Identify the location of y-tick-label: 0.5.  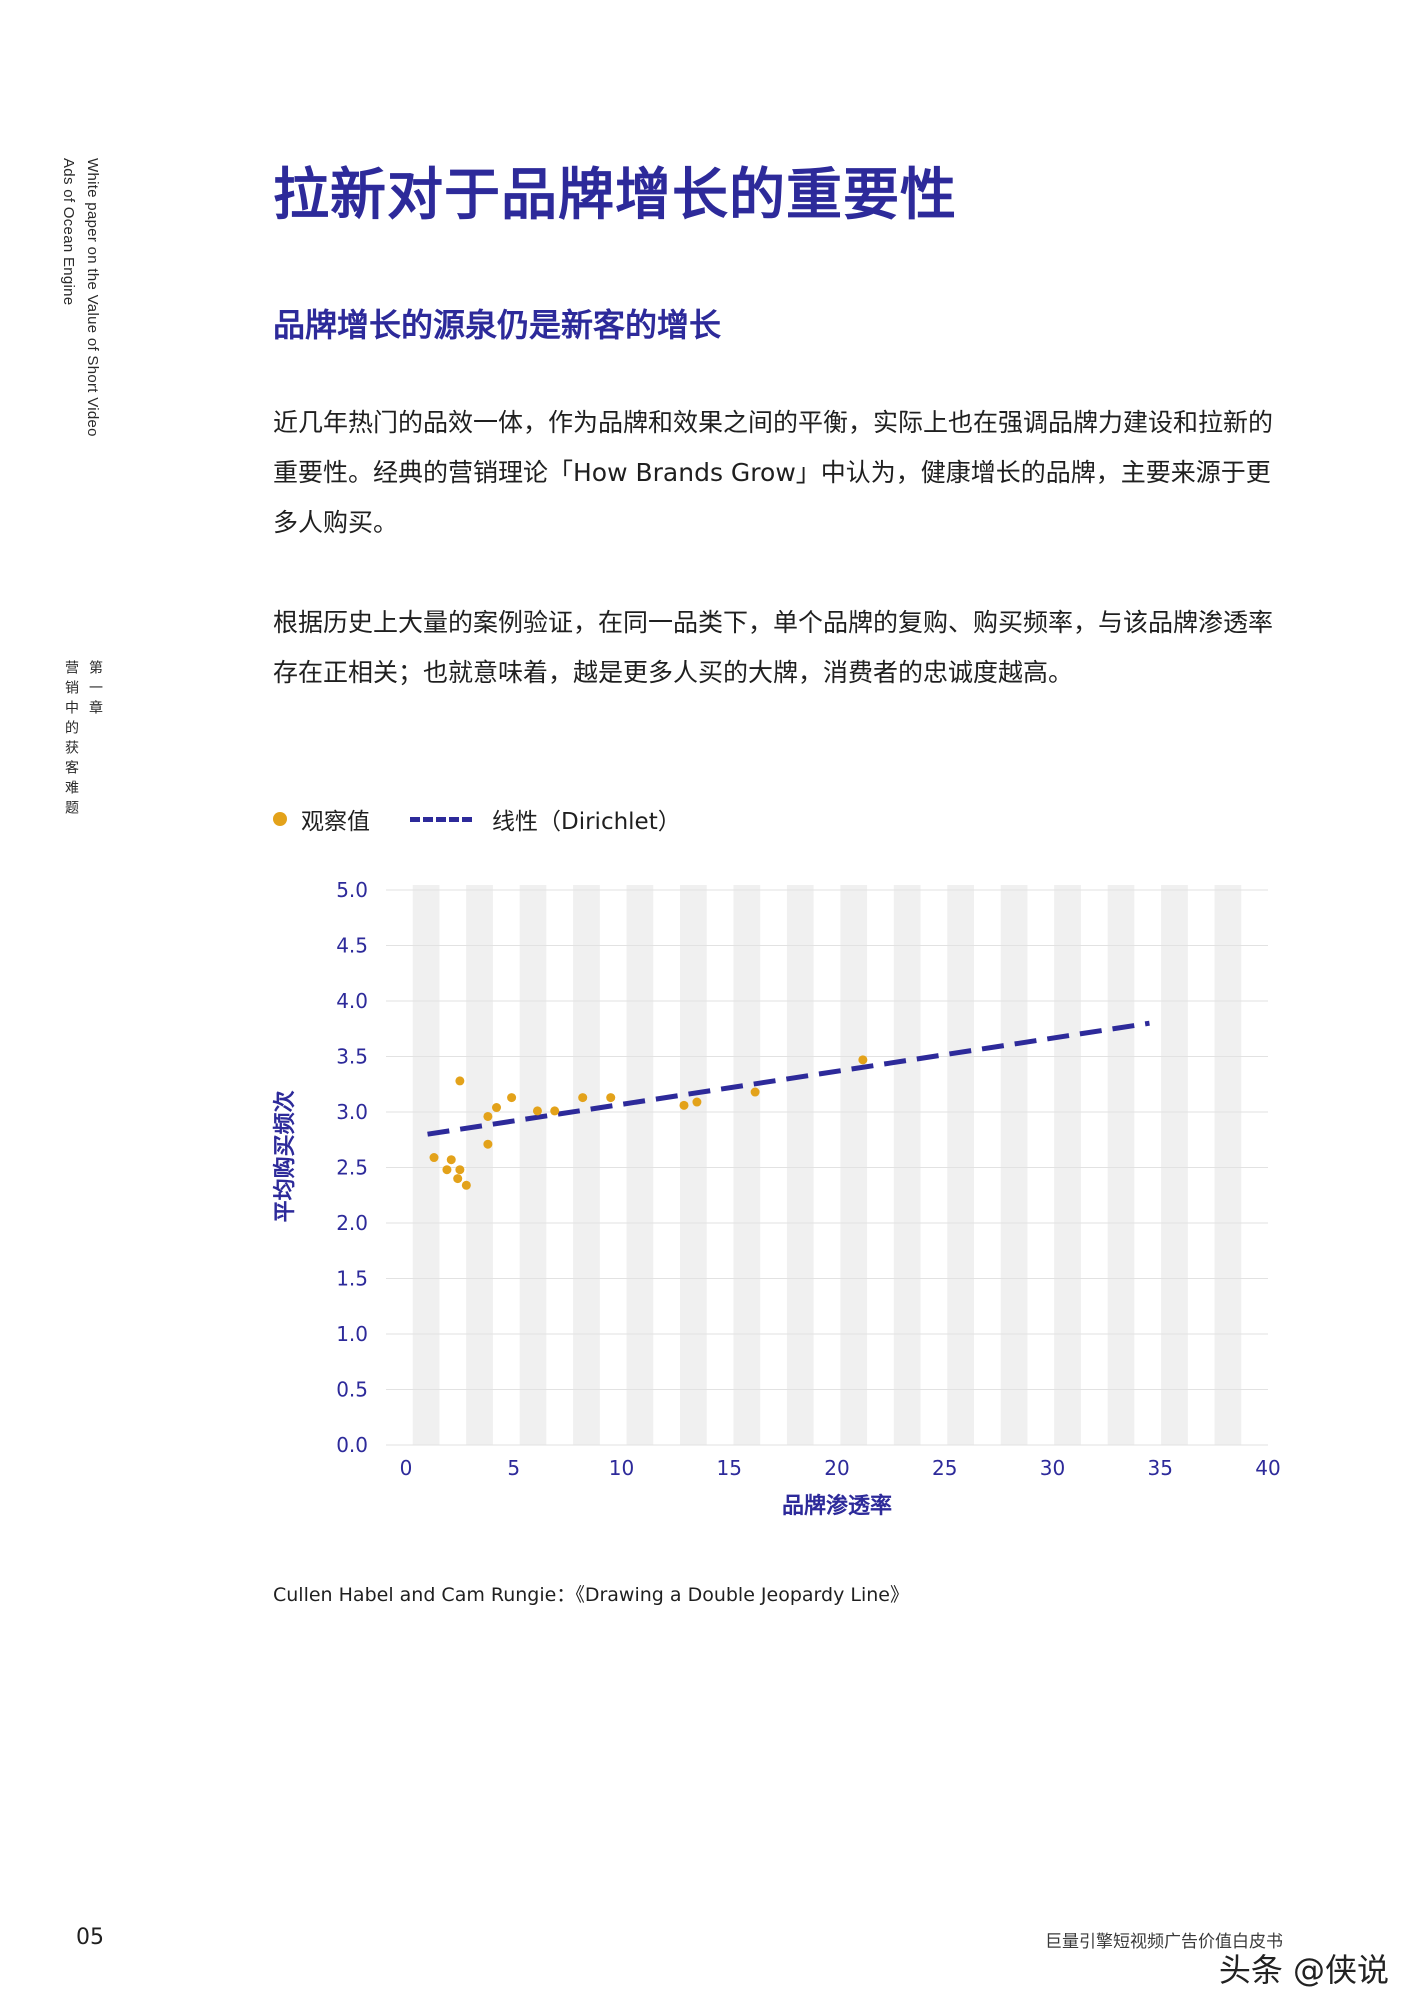
(352, 1390).